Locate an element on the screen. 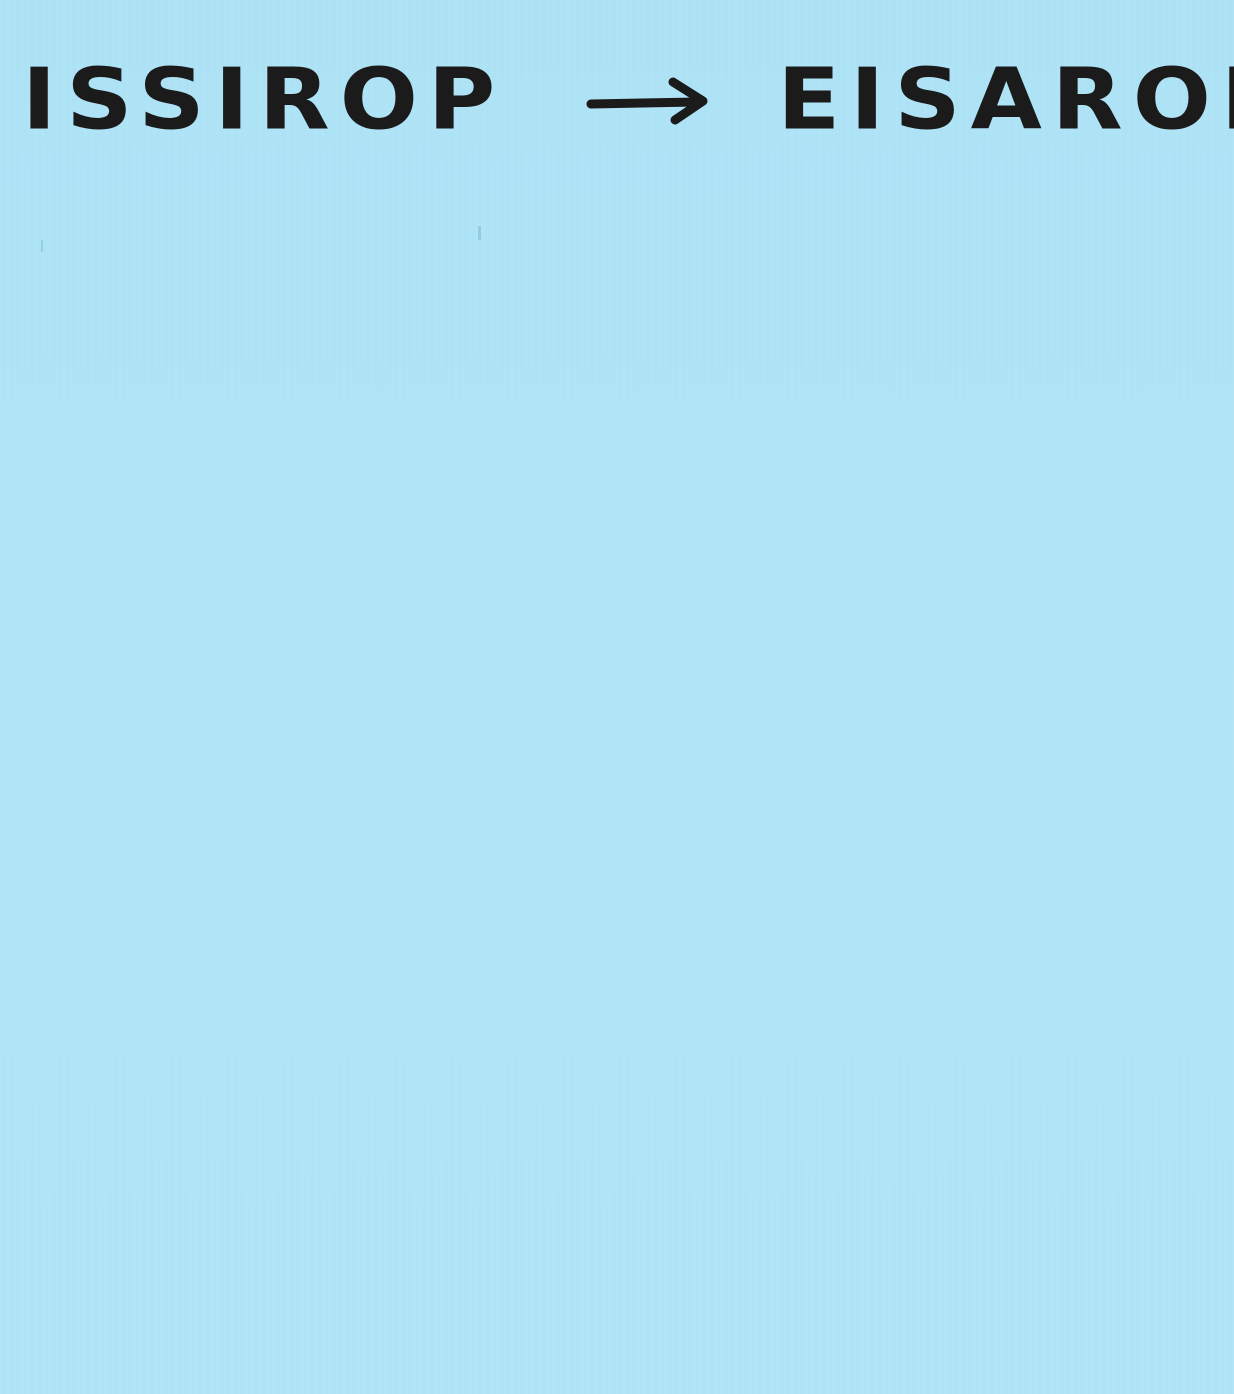  handwritten-heading: ISSIROP EISAROP is located at coordinates (628, 100).